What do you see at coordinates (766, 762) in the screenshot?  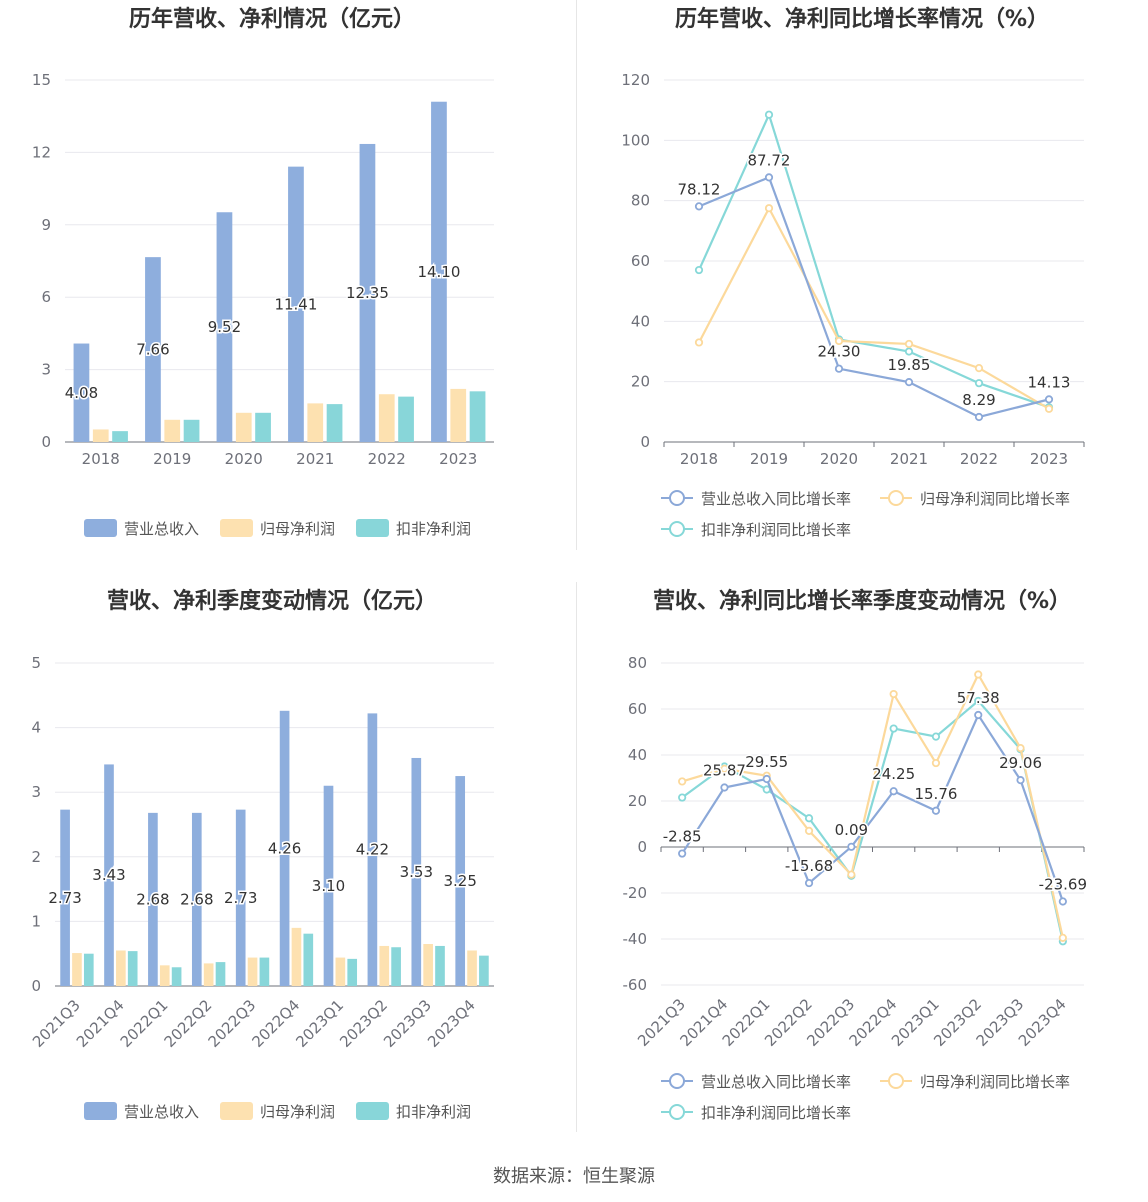 I see `line-value-label: 29.55` at bounding box center [766, 762].